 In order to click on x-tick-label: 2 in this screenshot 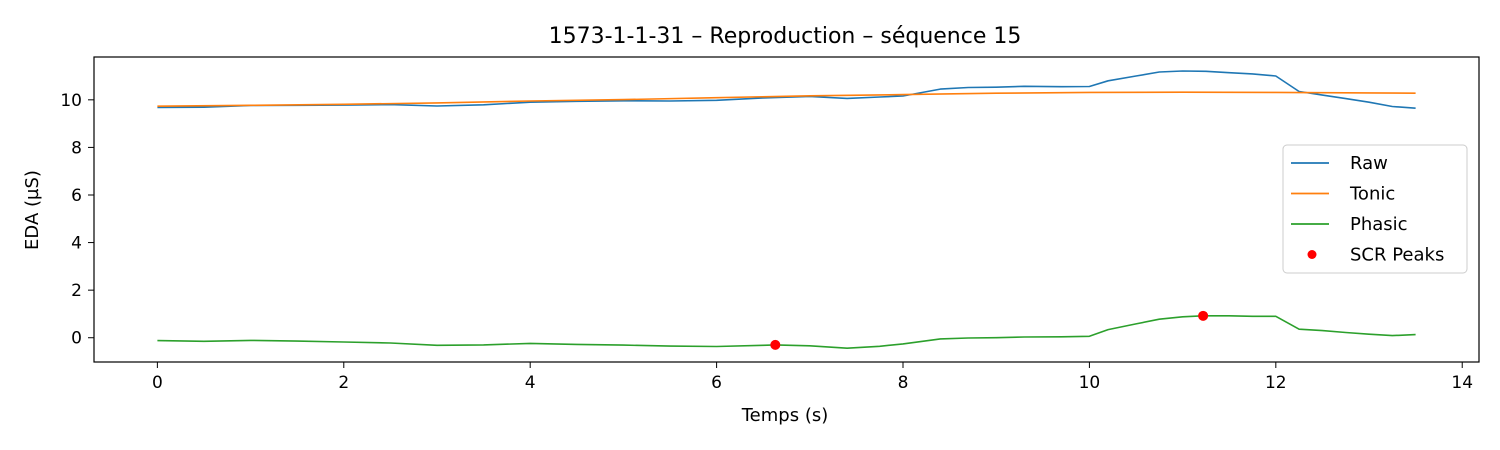, I will do `click(343, 383)`.